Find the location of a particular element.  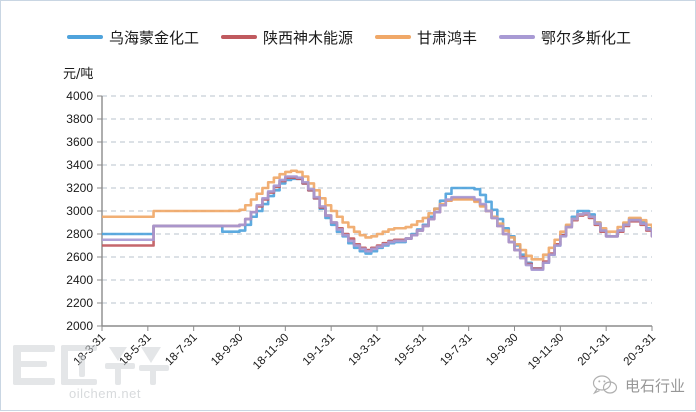

legend-item-honfeng: 甘肃鸿丰 is located at coordinates (426, 37).